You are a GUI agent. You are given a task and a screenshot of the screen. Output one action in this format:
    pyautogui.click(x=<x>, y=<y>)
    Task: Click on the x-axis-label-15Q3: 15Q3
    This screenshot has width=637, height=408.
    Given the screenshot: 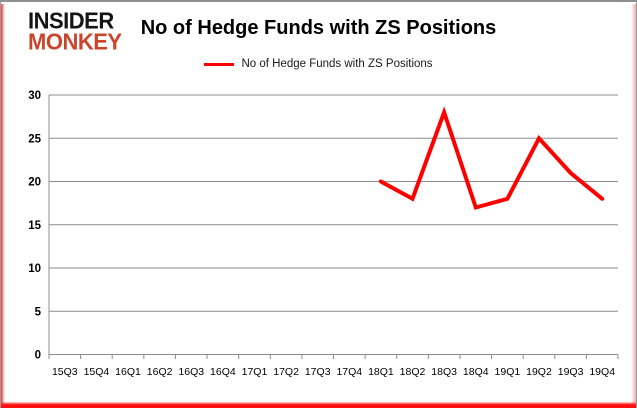 What is the action you would take?
    pyautogui.click(x=65, y=372)
    